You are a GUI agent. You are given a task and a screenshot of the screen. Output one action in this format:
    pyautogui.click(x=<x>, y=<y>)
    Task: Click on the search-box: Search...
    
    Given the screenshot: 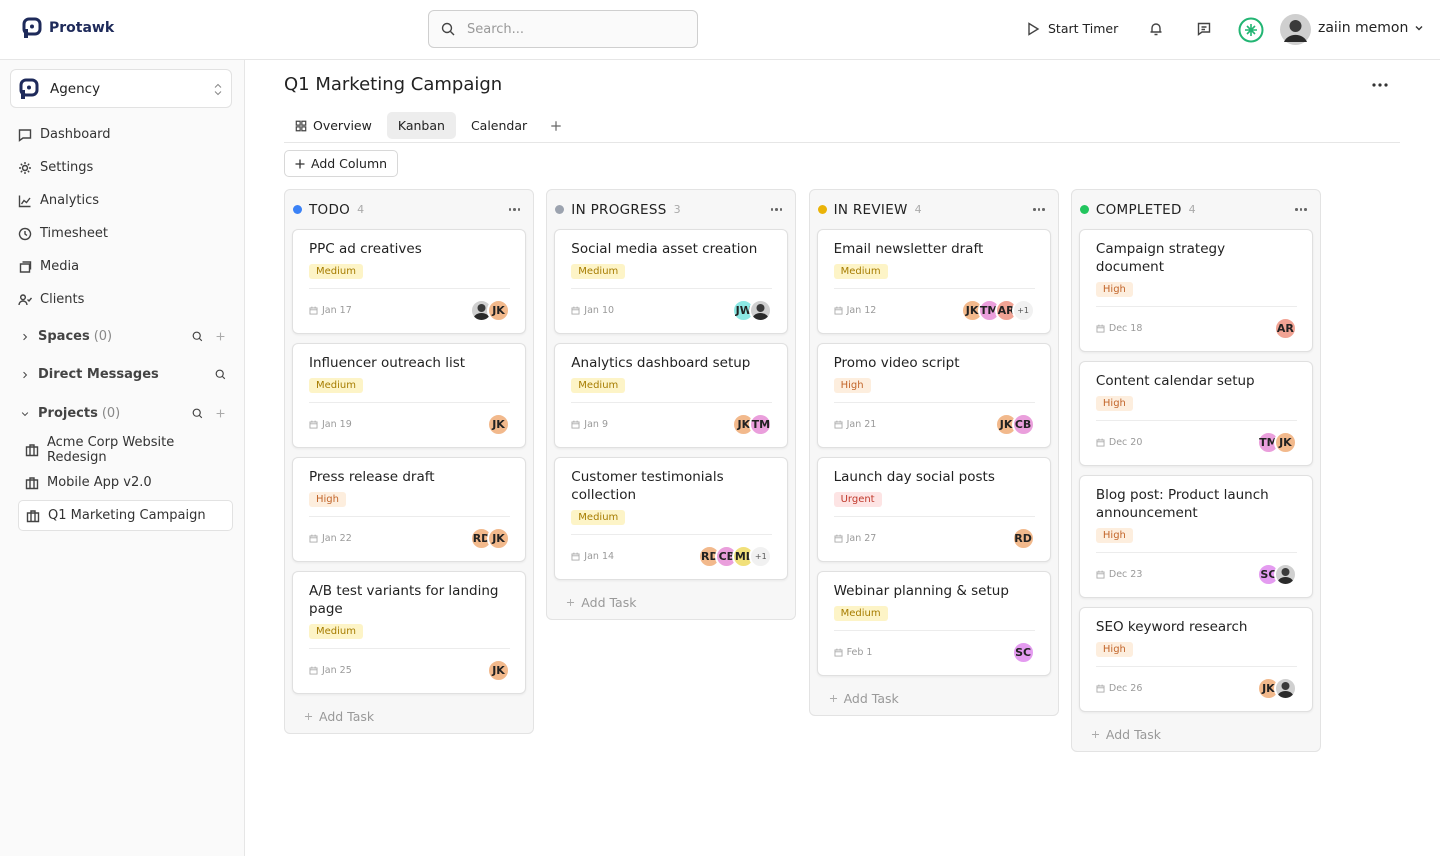 What is the action you would take?
    pyautogui.click(x=563, y=29)
    